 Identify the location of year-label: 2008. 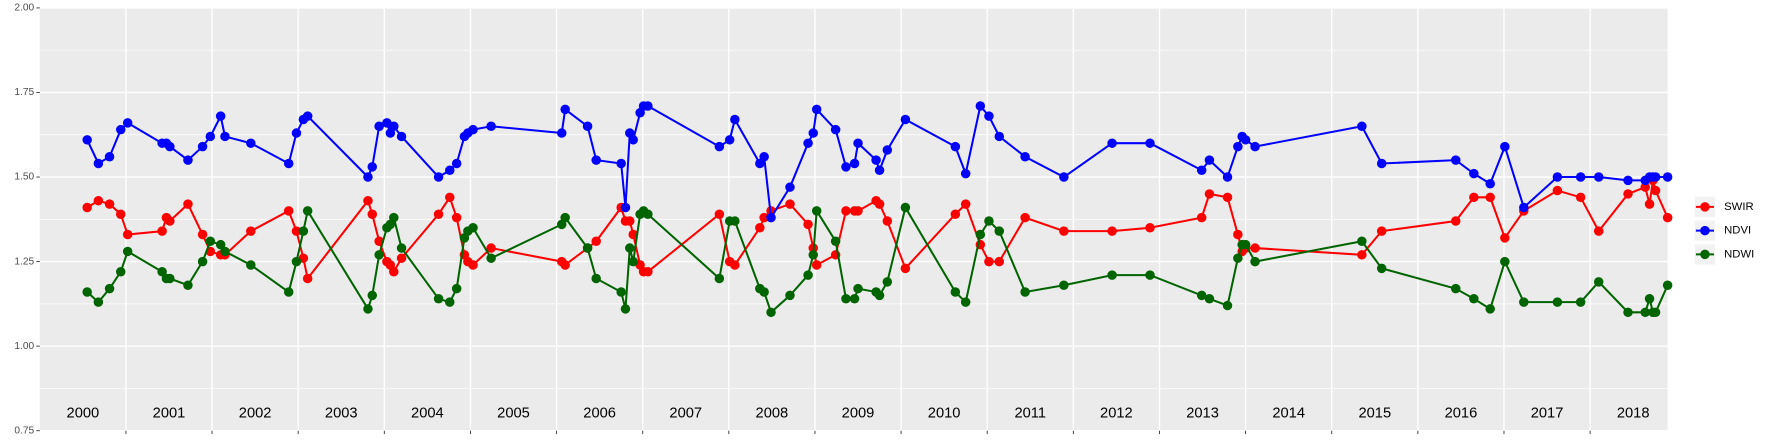
(772, 414).